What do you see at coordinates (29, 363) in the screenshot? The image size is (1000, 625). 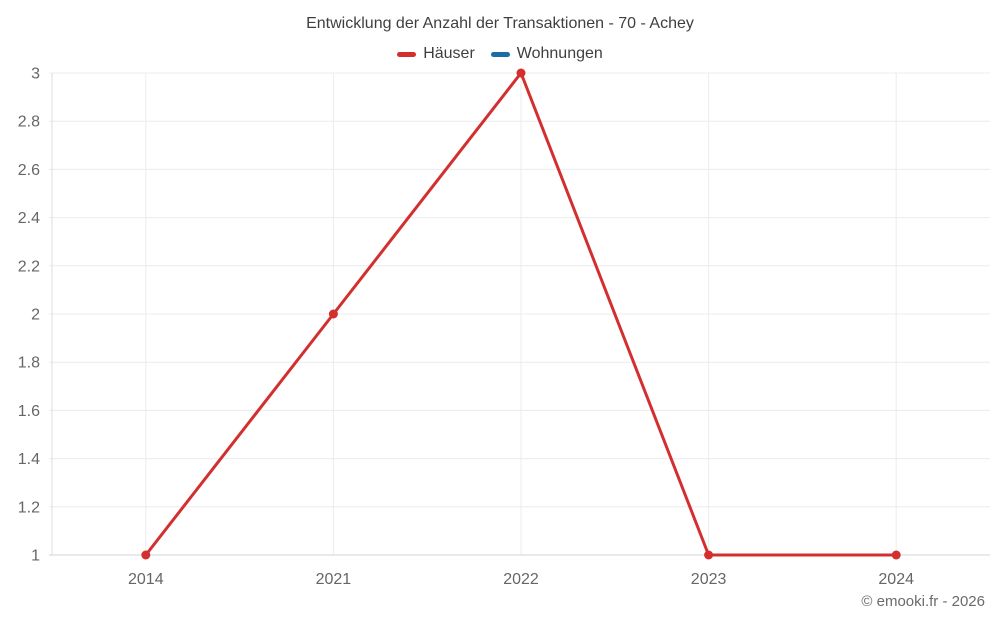 I see `y-tick-label: 1.8` at bounding box center [29, 363].